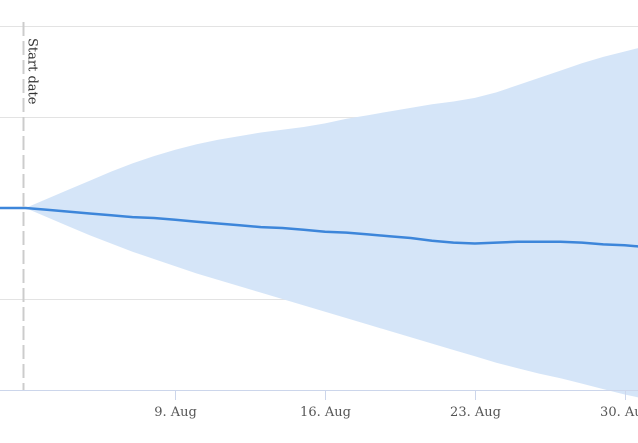  Describe the element at coordinates (475, 412) in the screenshot. I see `x-tick-label: 23. Aug` at that location.